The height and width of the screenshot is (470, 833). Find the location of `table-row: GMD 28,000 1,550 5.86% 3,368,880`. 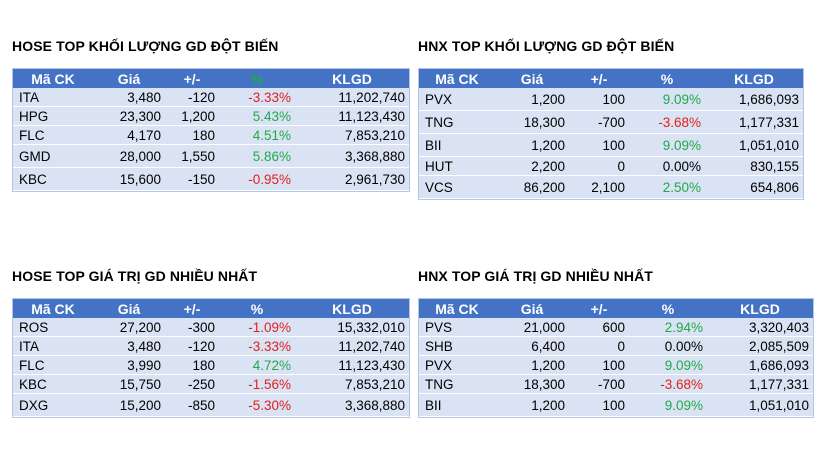

table-row: GMD 28,000 1,550 5.86% 3,368,880 is located at coordinates (211, 156).